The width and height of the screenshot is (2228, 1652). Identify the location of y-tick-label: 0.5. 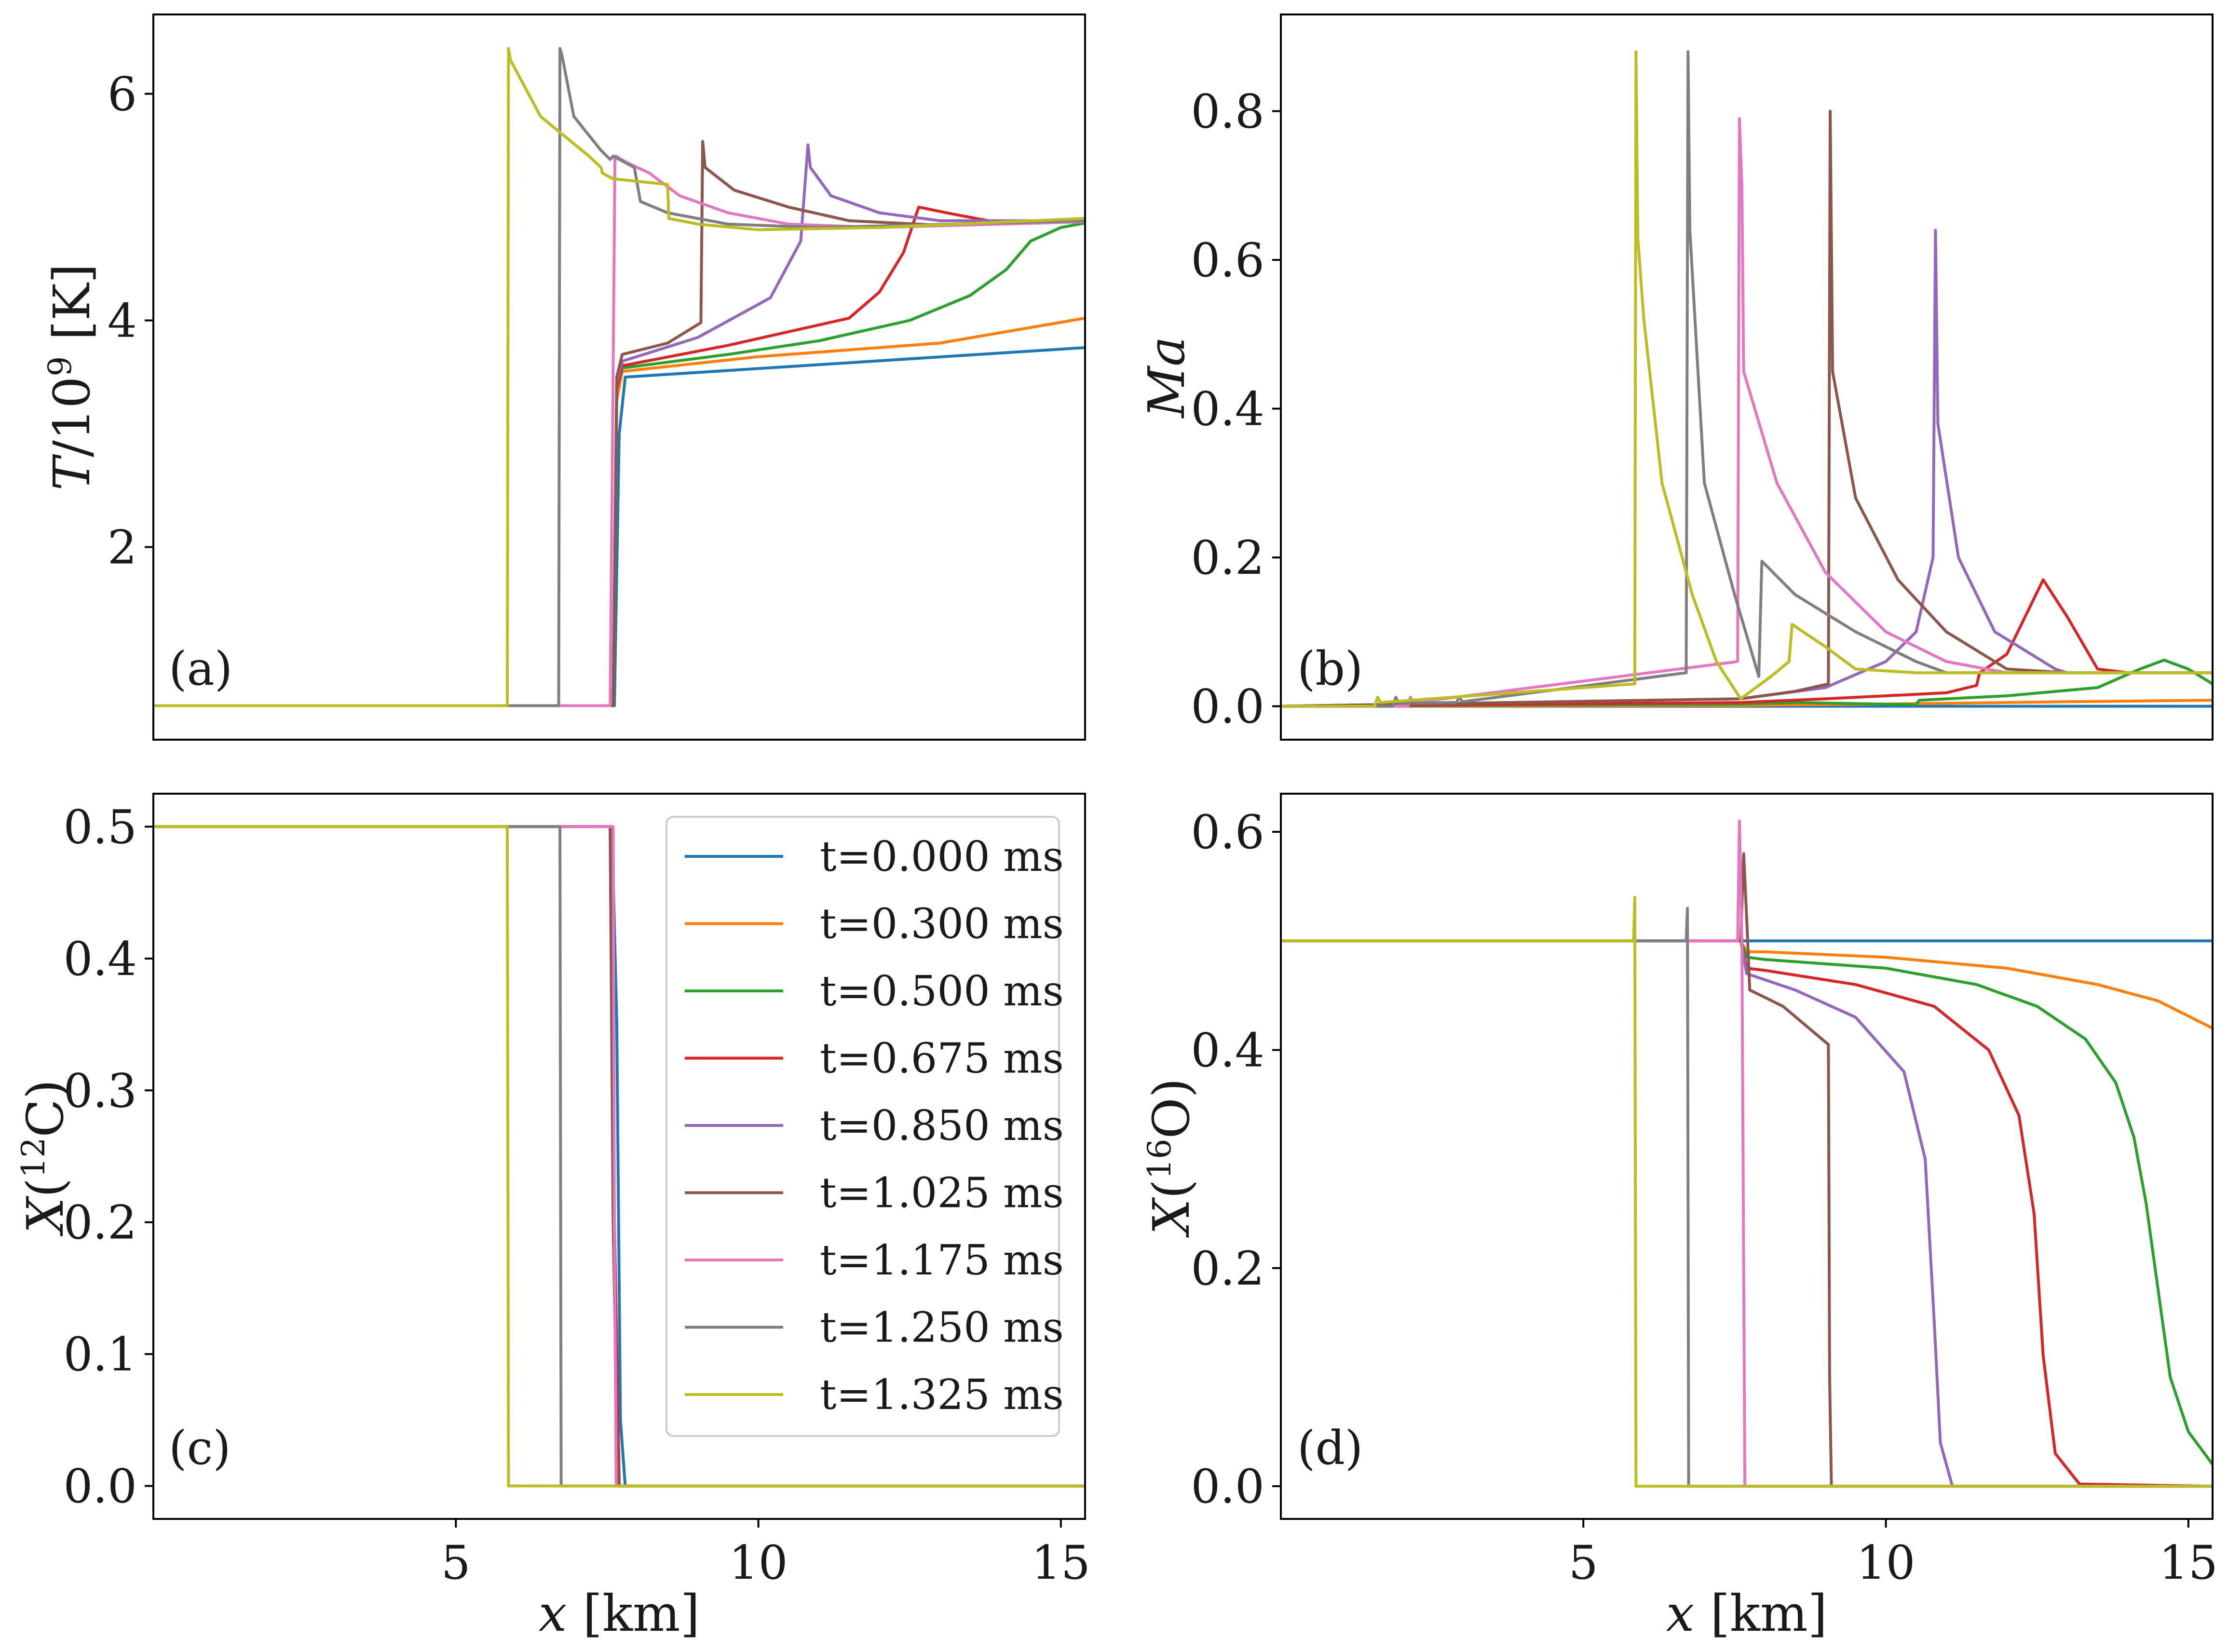
(100, 827).